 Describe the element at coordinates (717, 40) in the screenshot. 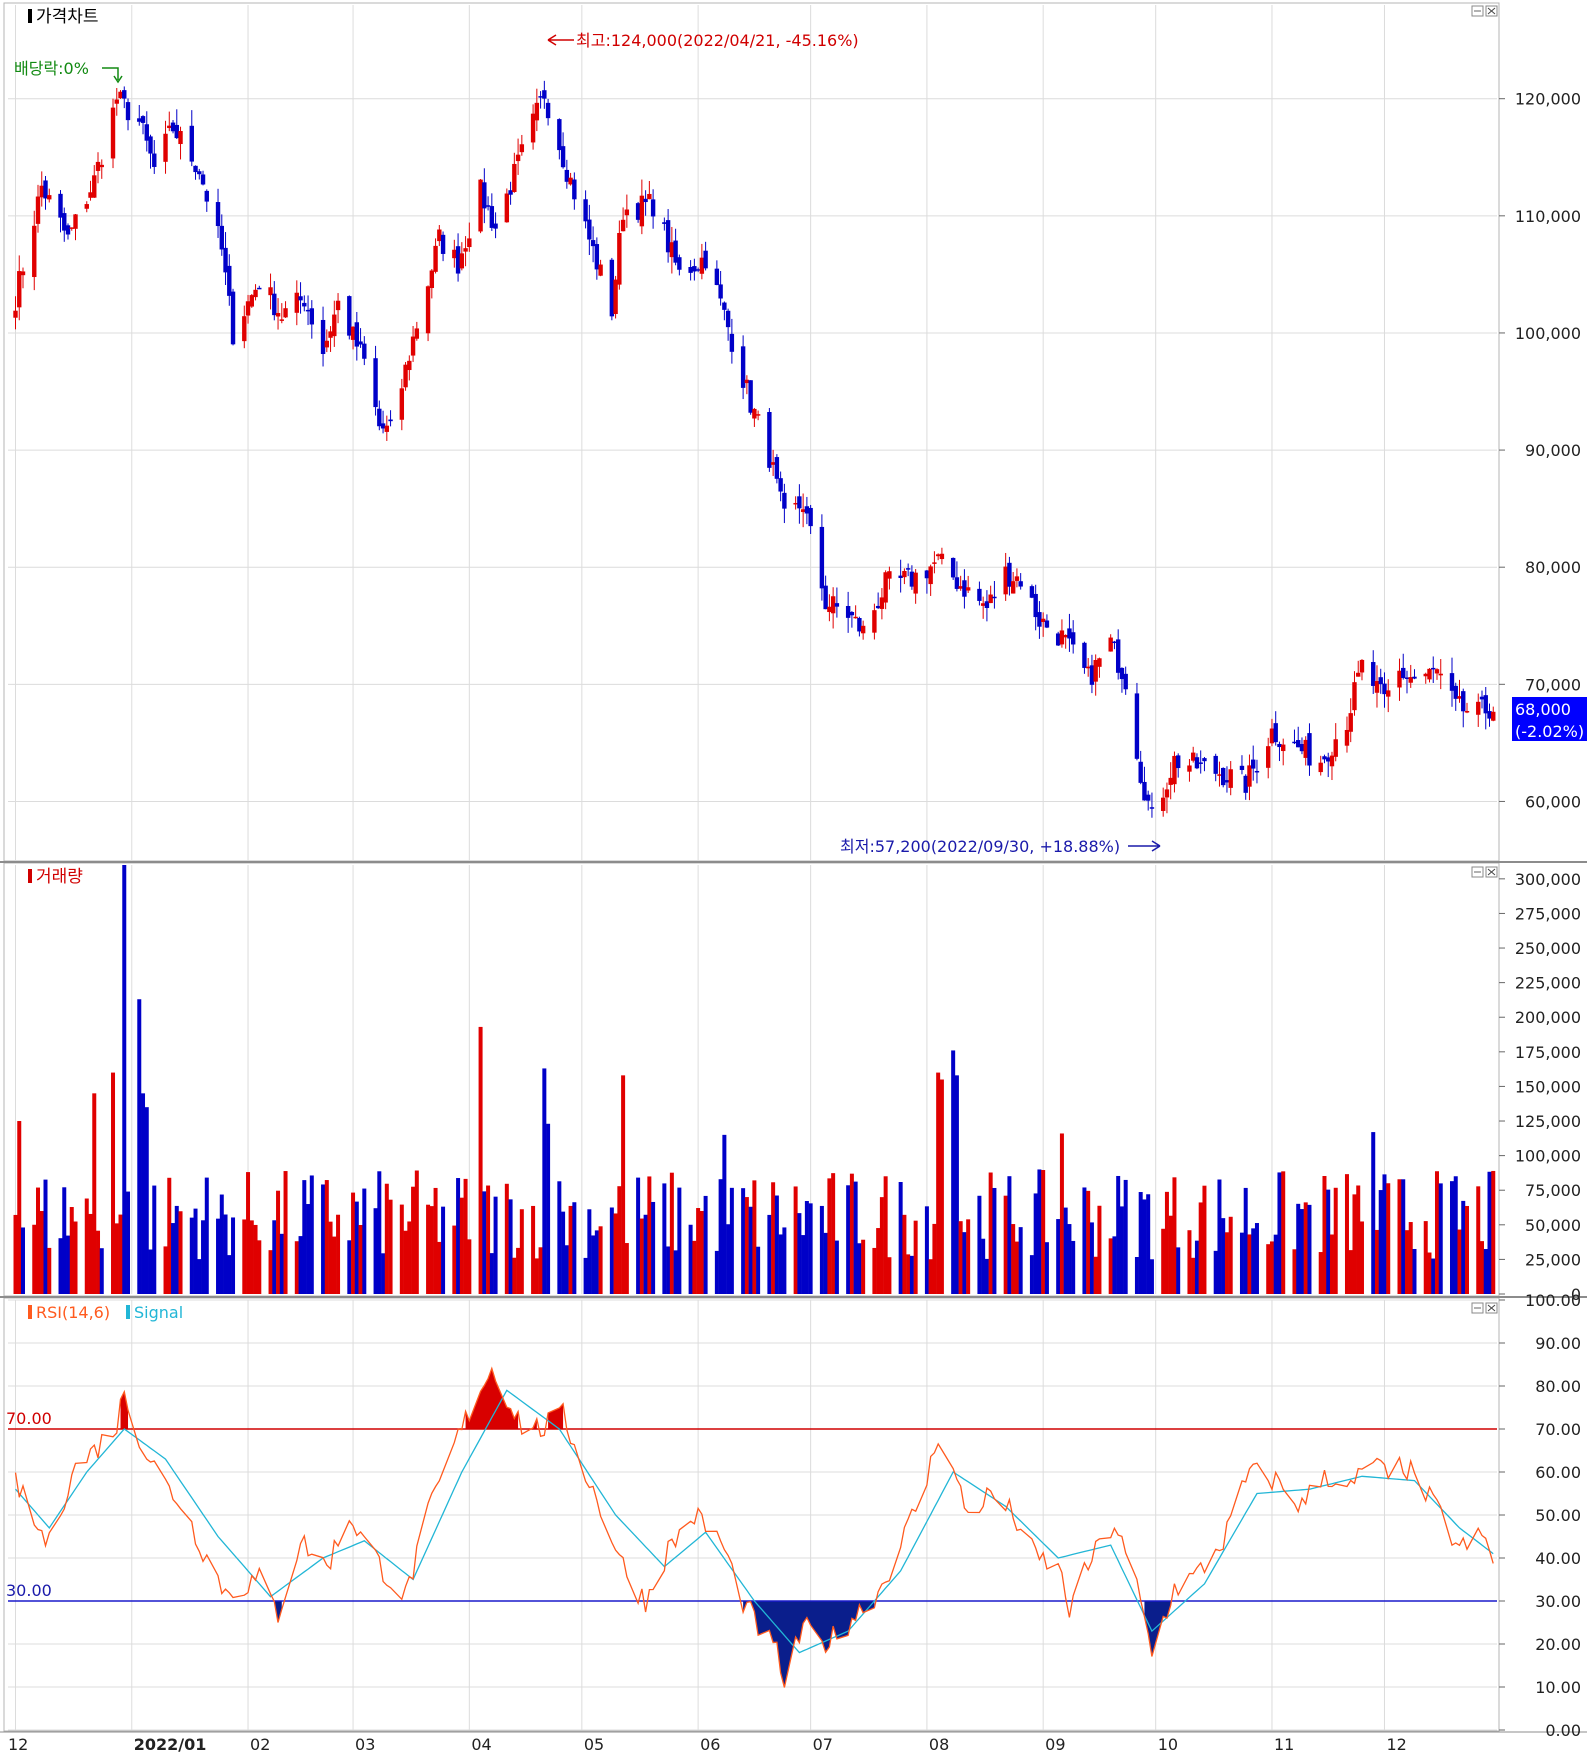

I see `high-annotation: 최고:124,000(2022/04/21, -45.16%)` at that location.